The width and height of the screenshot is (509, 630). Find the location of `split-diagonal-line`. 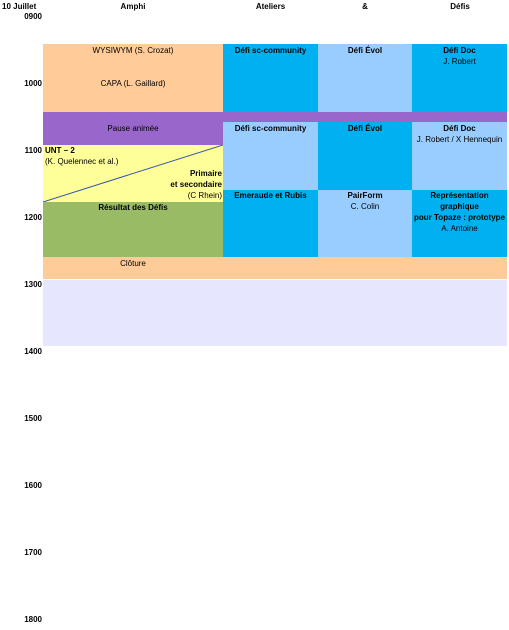

split-diagonal-line is located at coordinates (133, 173).